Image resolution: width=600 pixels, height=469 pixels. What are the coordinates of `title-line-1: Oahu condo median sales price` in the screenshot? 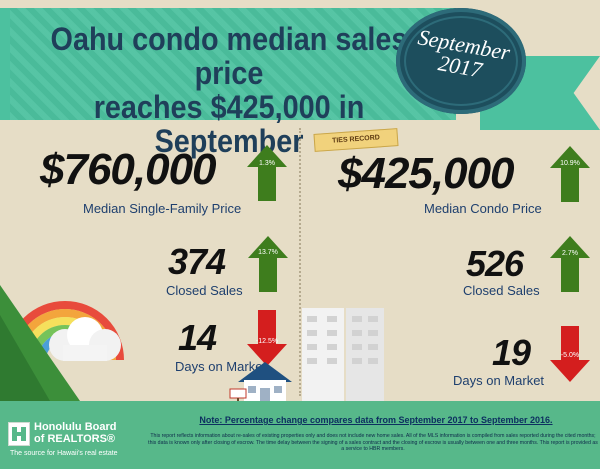 It's located at (229, 56).